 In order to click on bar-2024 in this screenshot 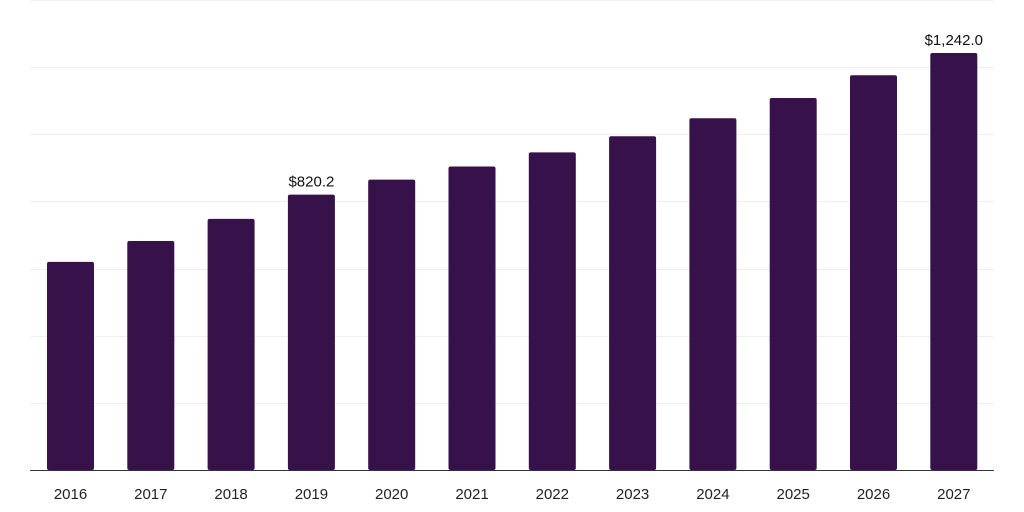, I will do `click(713, 294)`.